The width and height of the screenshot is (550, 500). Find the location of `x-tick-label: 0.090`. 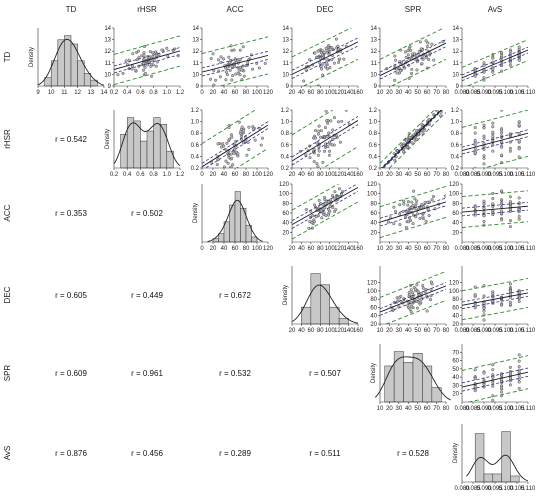

x-tick-label: 0.090 is located at coordinates (484, 249).